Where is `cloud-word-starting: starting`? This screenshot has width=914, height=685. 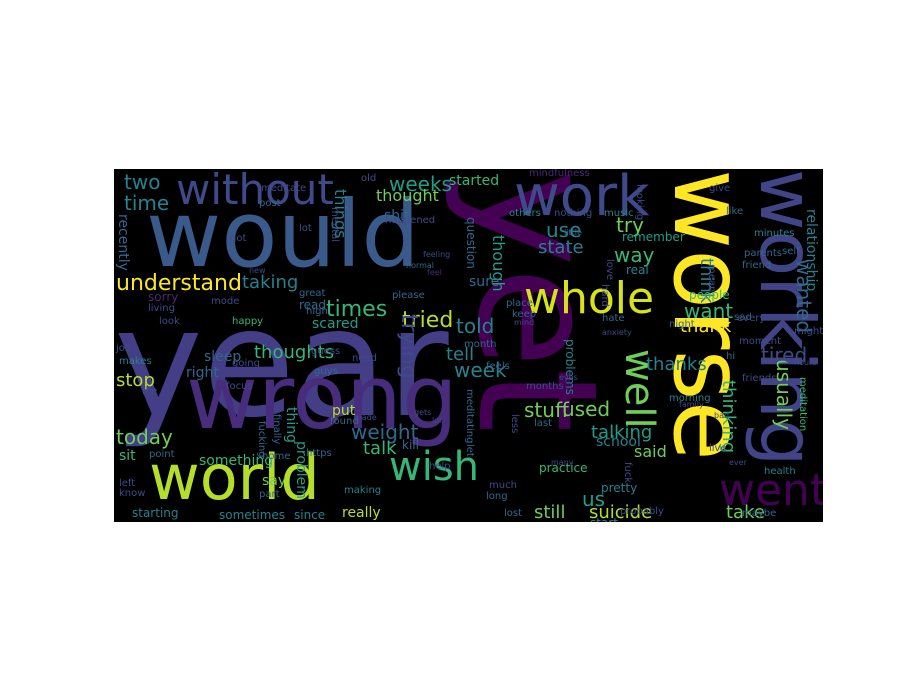
cloud-word-starting: starting is located at coordinates (155, 513).